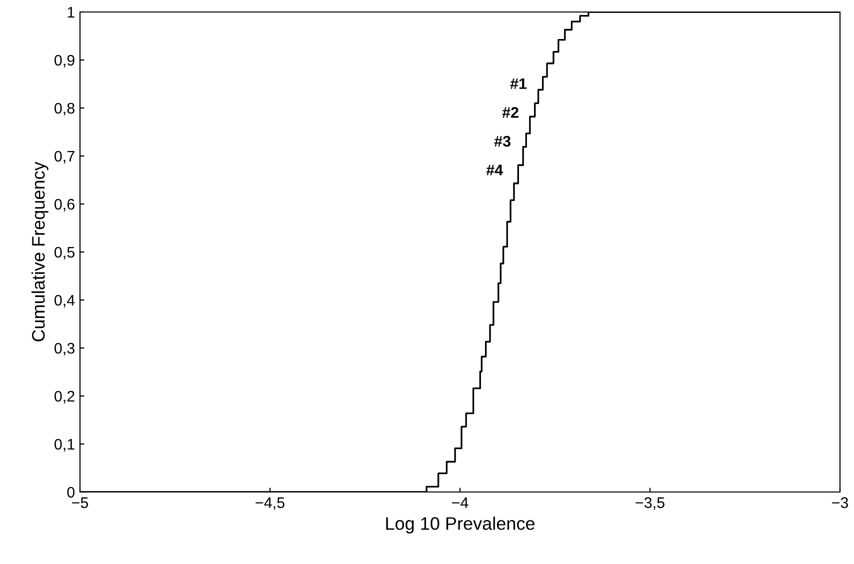 The height and width of the screenshot is (564, 854). Describe the element at coordinates (64, 109) in the screenshot. I see `y-tick-label: 0,8` at that location.